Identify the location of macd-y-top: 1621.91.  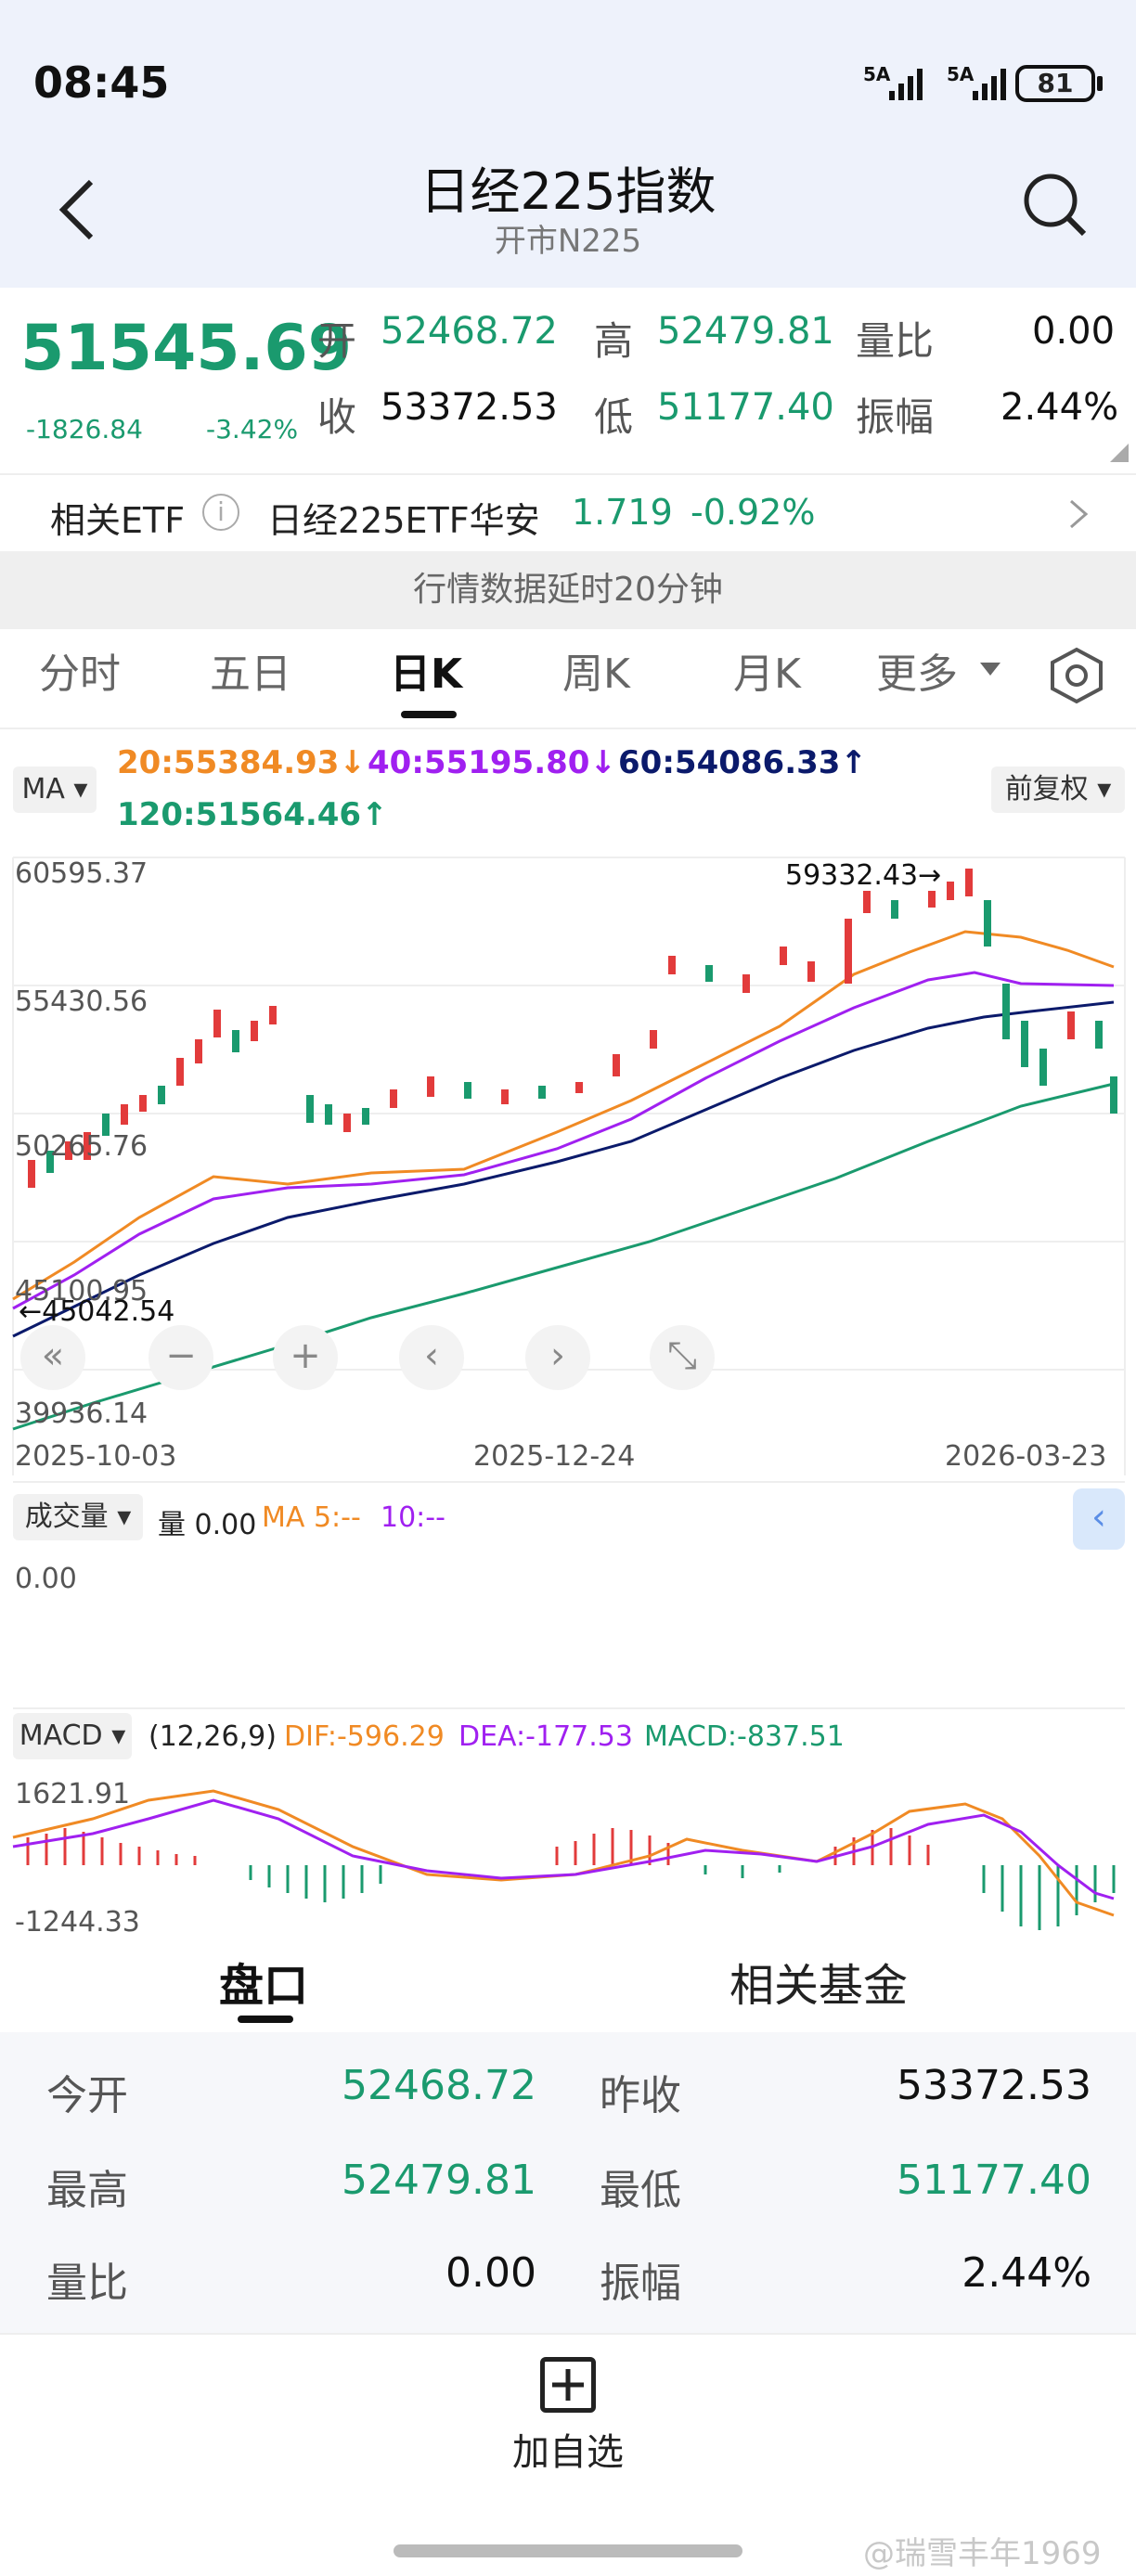
(73, 1794).